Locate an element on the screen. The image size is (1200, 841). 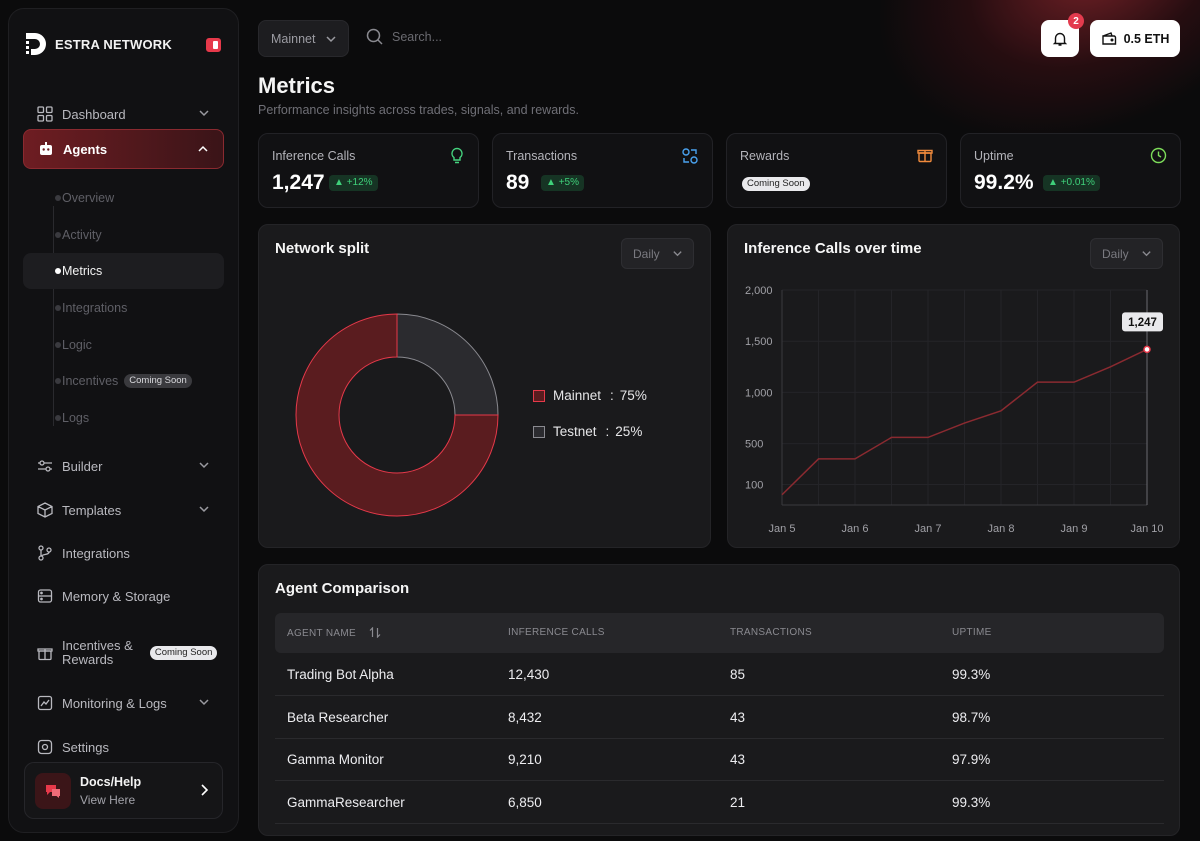
legend-testnet: Testnet : 25% is located at coordinates (587, 431).